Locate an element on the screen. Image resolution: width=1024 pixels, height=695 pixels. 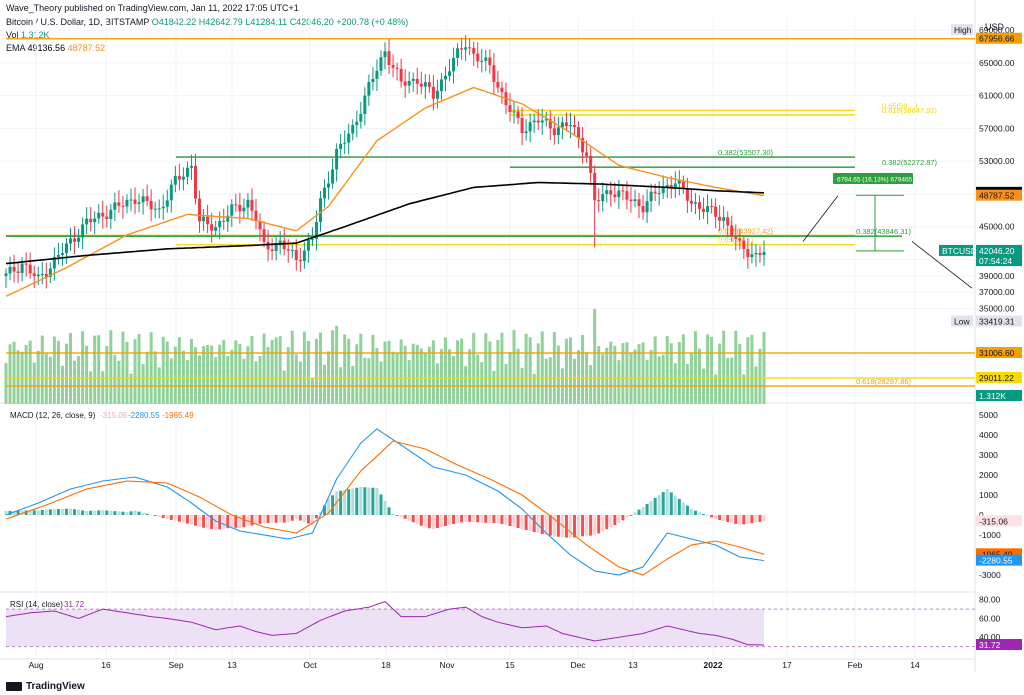
time-tick-10: 2022 is located at coordinates (713, 665).